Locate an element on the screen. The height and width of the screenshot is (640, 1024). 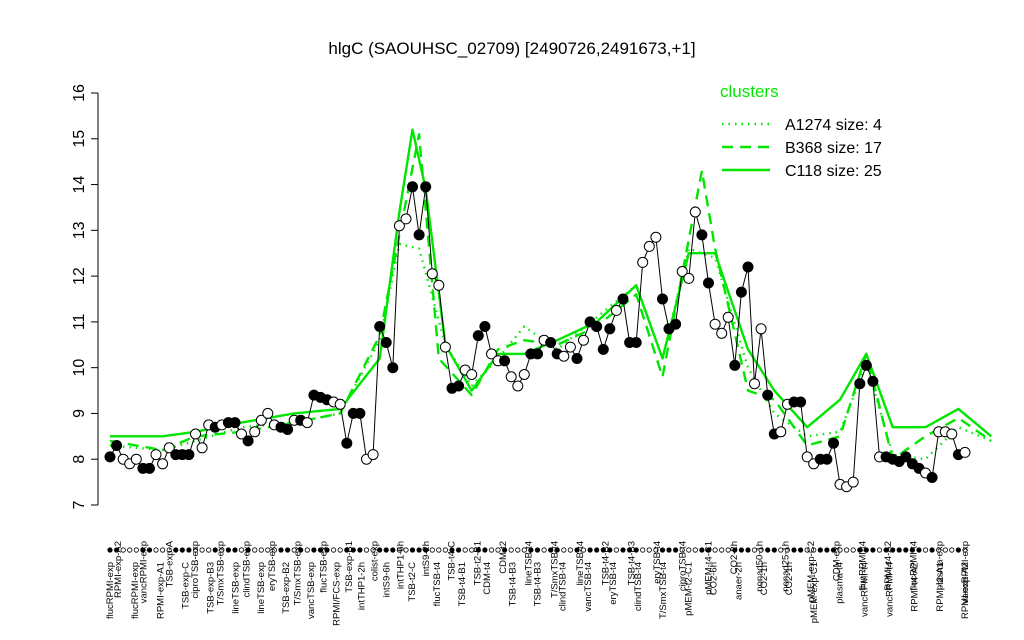
rug-layer is located at coordinates (537, 550).